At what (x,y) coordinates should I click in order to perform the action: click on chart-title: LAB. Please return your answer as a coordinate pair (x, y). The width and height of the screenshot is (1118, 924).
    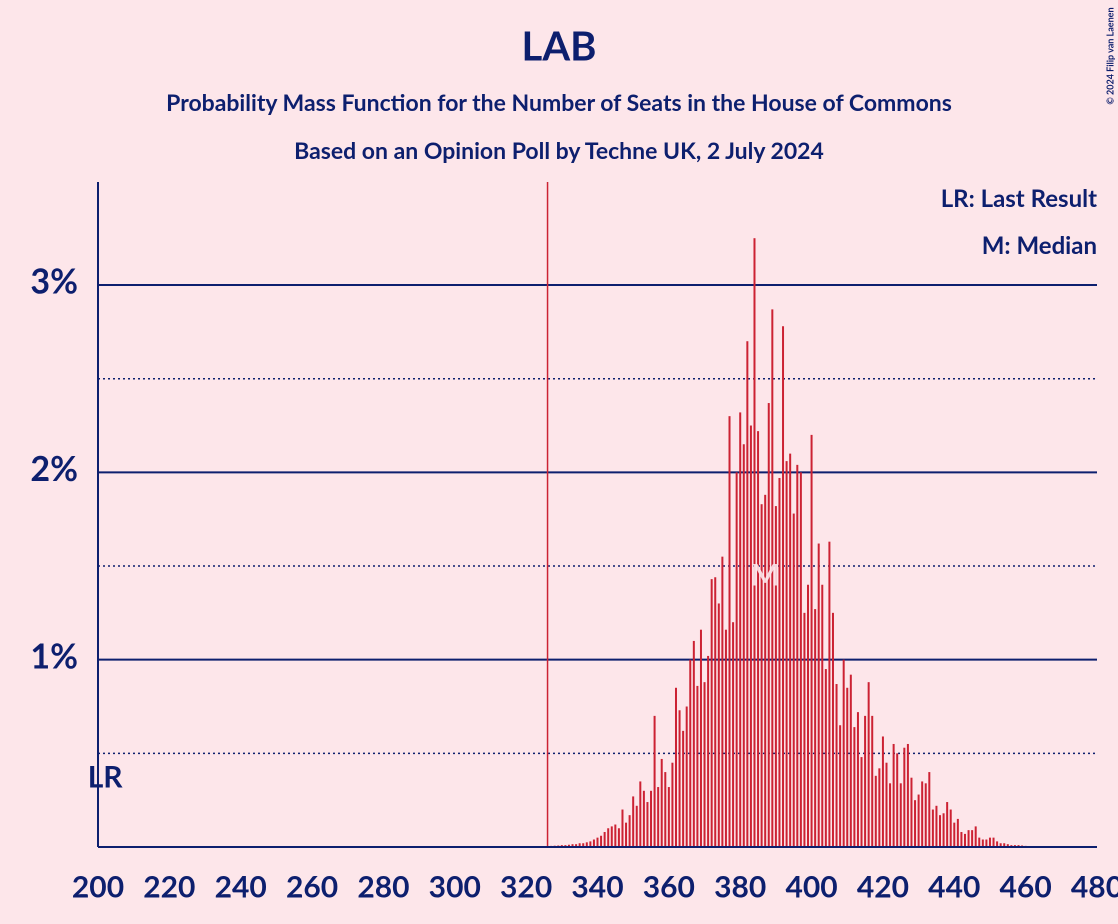
    Looking at the image, I should click on (559, 45).